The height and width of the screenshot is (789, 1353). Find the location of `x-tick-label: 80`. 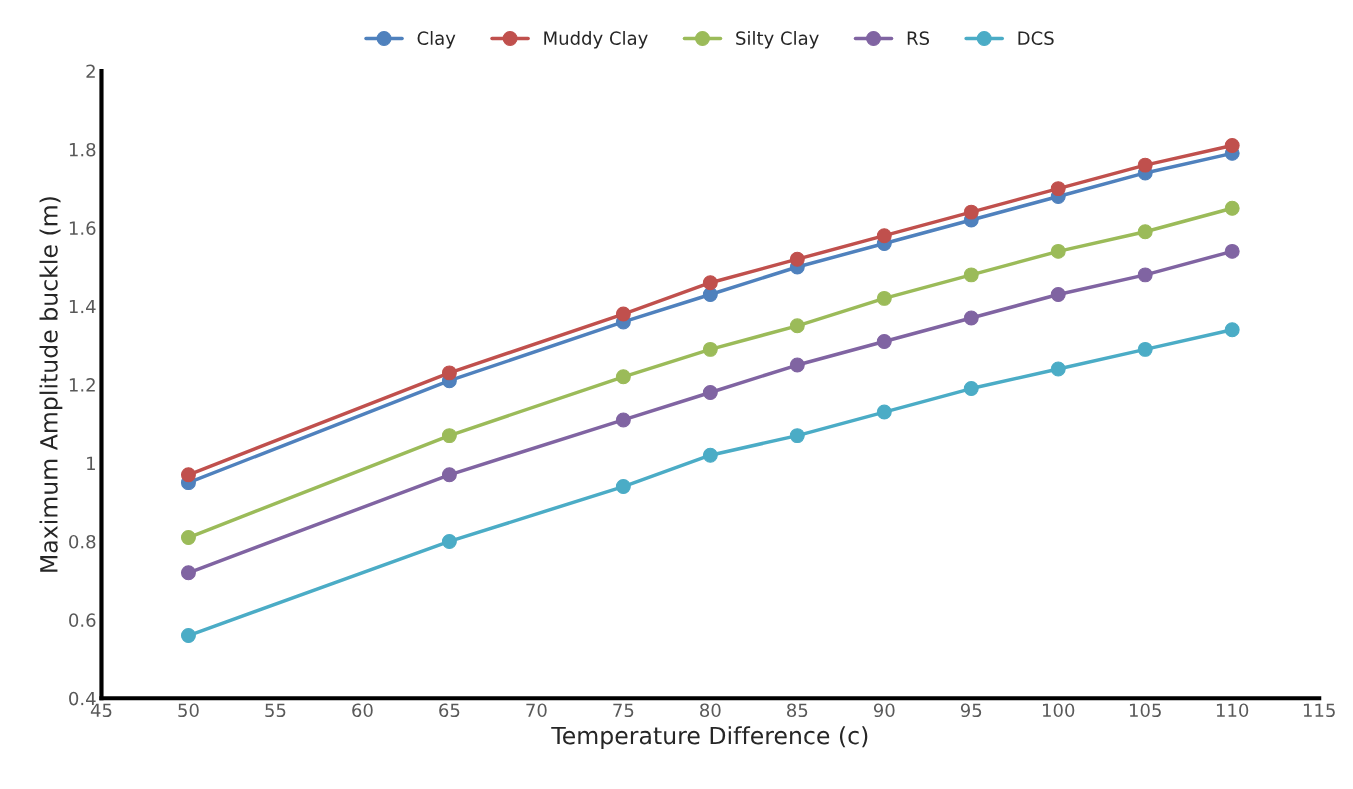

x-tick-label: 80 is located at coordinates (710, 710).